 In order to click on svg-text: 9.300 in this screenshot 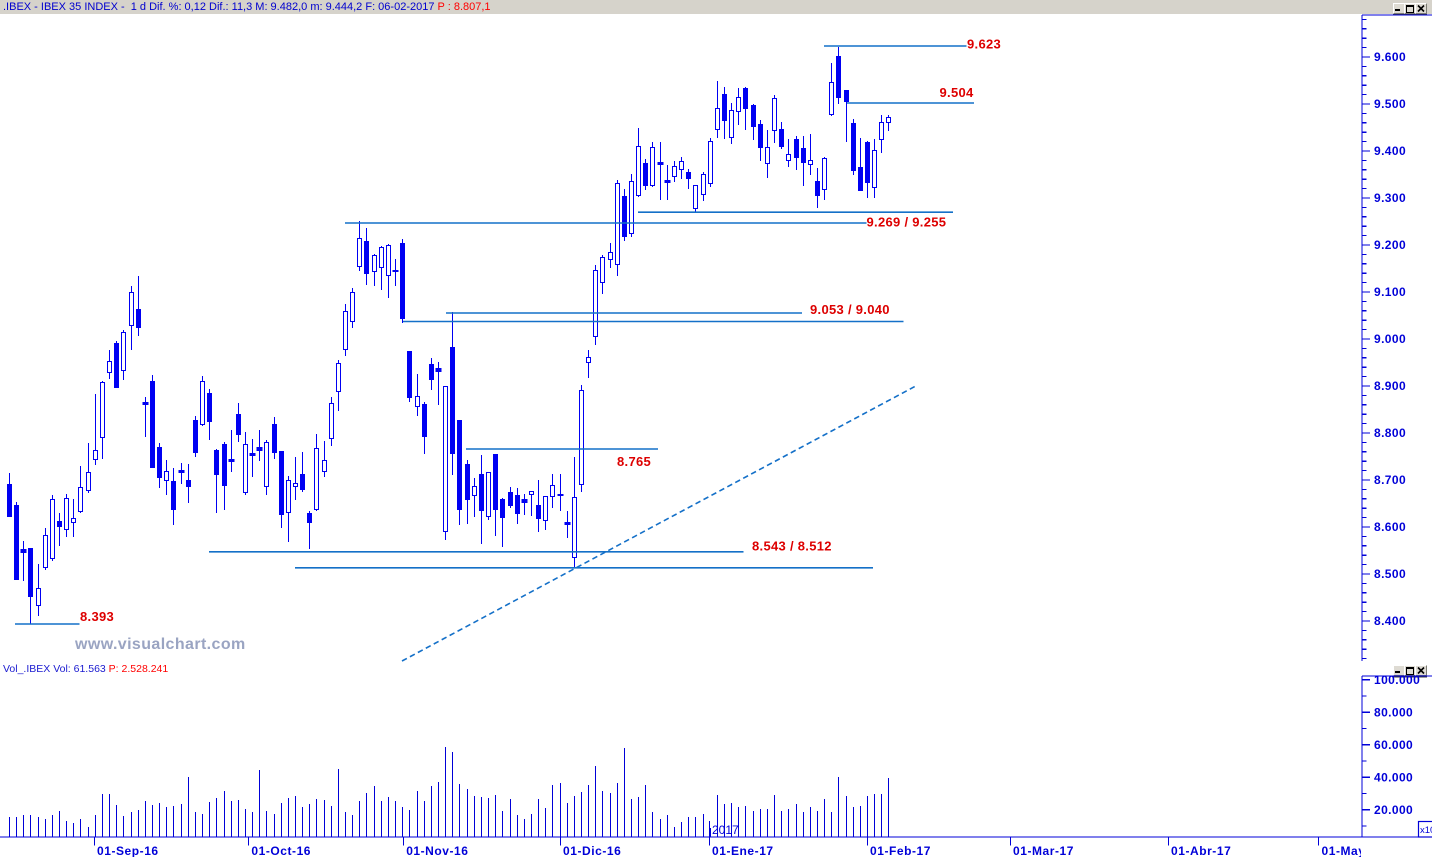, I will do `click(1390, 198)`.